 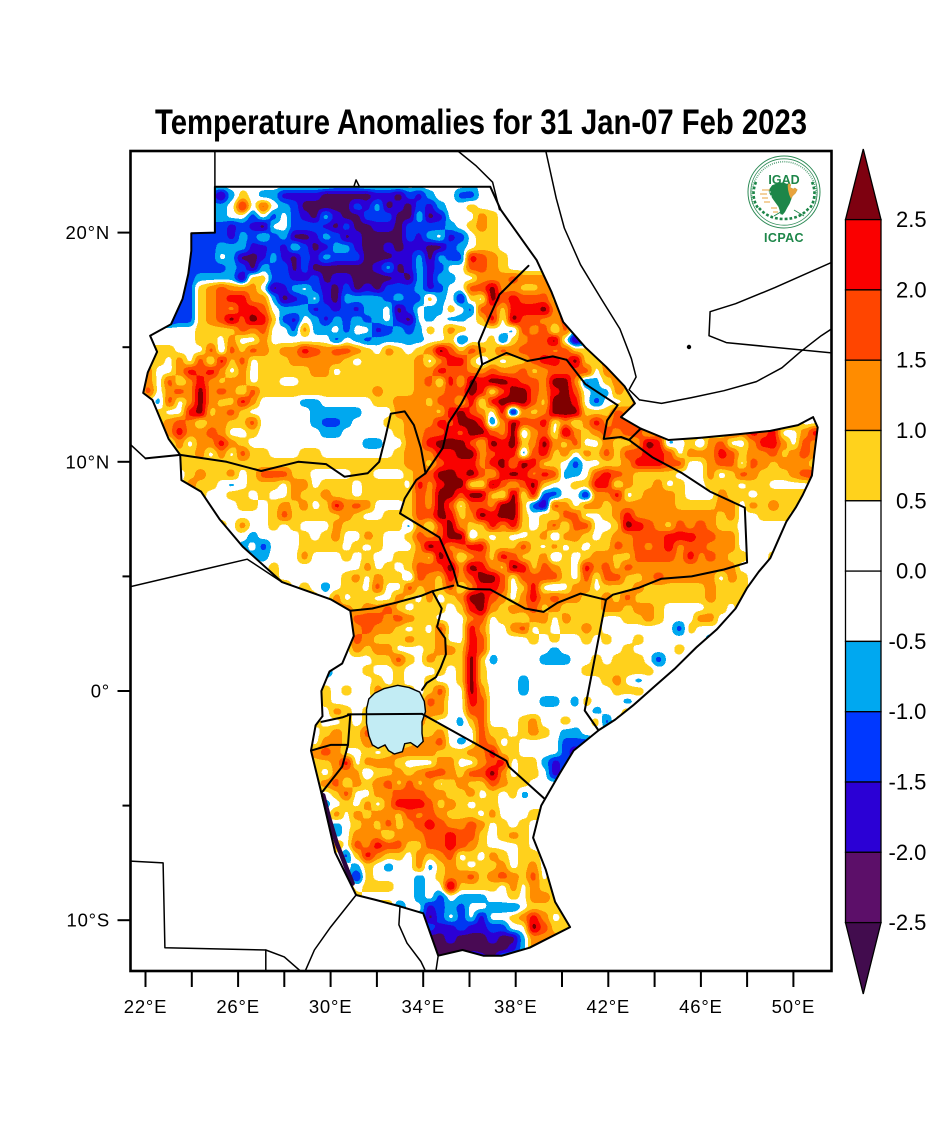 What do you see at coordinates (609, 1006) in the screenshot?
I see `svg-text: 42°E` at bounding box center [609, 1006].